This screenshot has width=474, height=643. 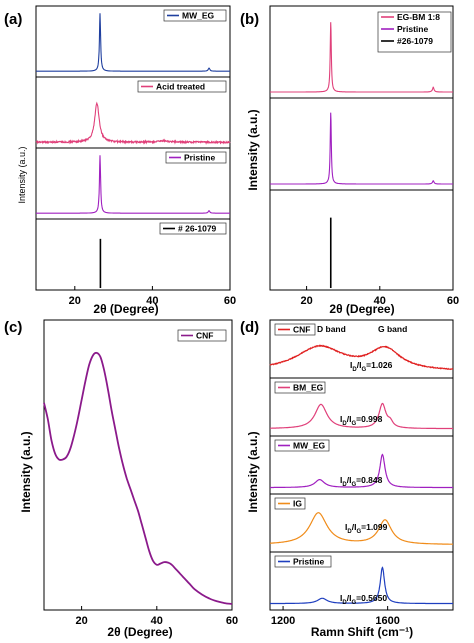 I want to click on ratio-annotation: ID/IG=1.026, so click(x=371, y=366).